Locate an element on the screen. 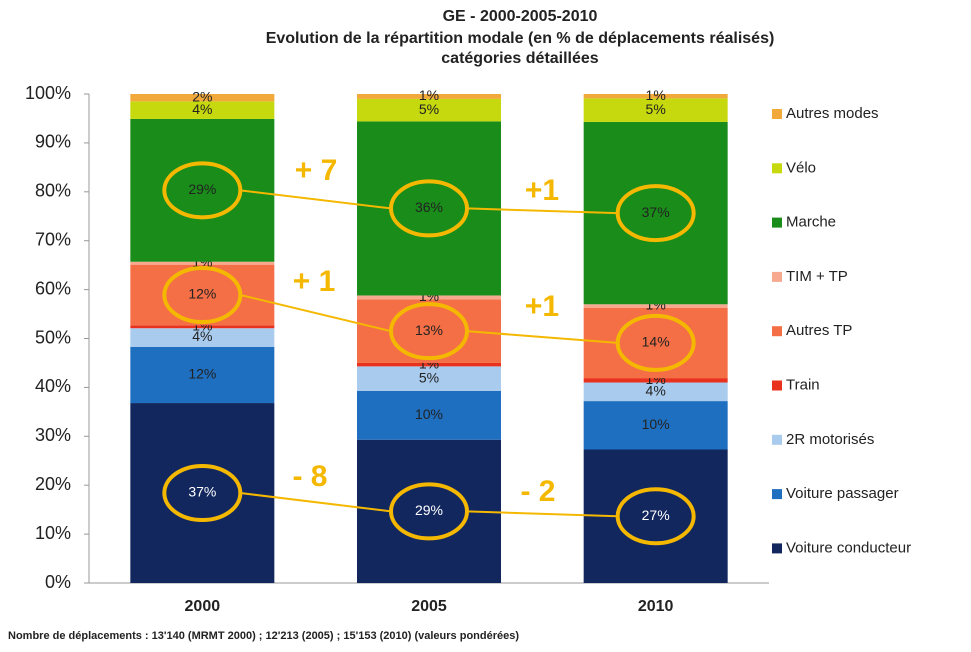 This screenshot has width=971, height=652. y-tick-label: 50% is located at coordinates (53, 337).